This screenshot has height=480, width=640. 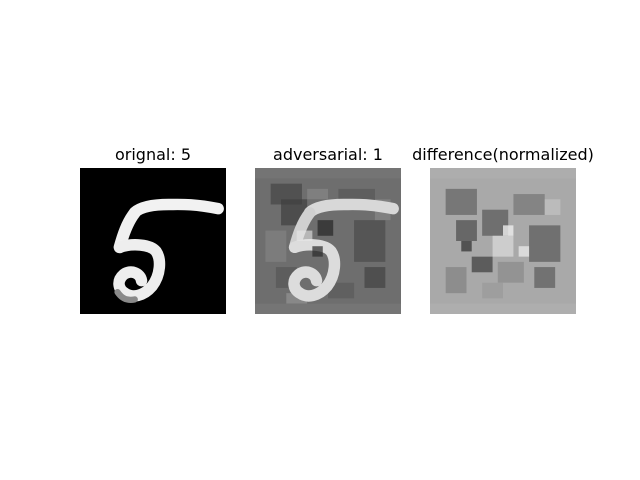 I want to click on difference-noise-graphic, so click(x=503, y=241).